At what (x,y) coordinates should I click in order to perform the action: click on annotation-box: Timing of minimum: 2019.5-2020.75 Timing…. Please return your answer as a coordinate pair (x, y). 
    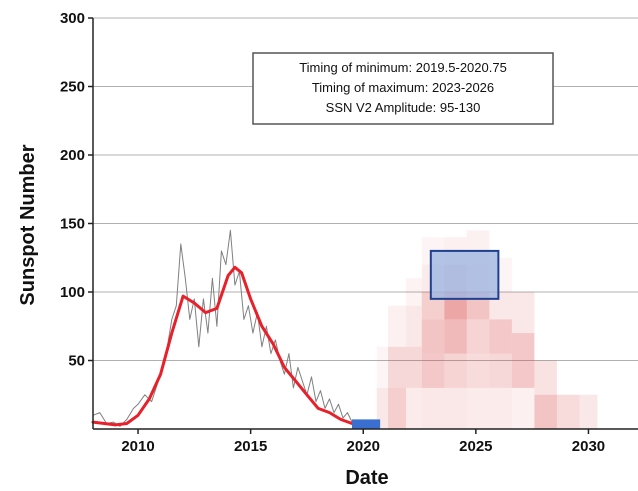
    Looking at the image, I should click on (403, 88).